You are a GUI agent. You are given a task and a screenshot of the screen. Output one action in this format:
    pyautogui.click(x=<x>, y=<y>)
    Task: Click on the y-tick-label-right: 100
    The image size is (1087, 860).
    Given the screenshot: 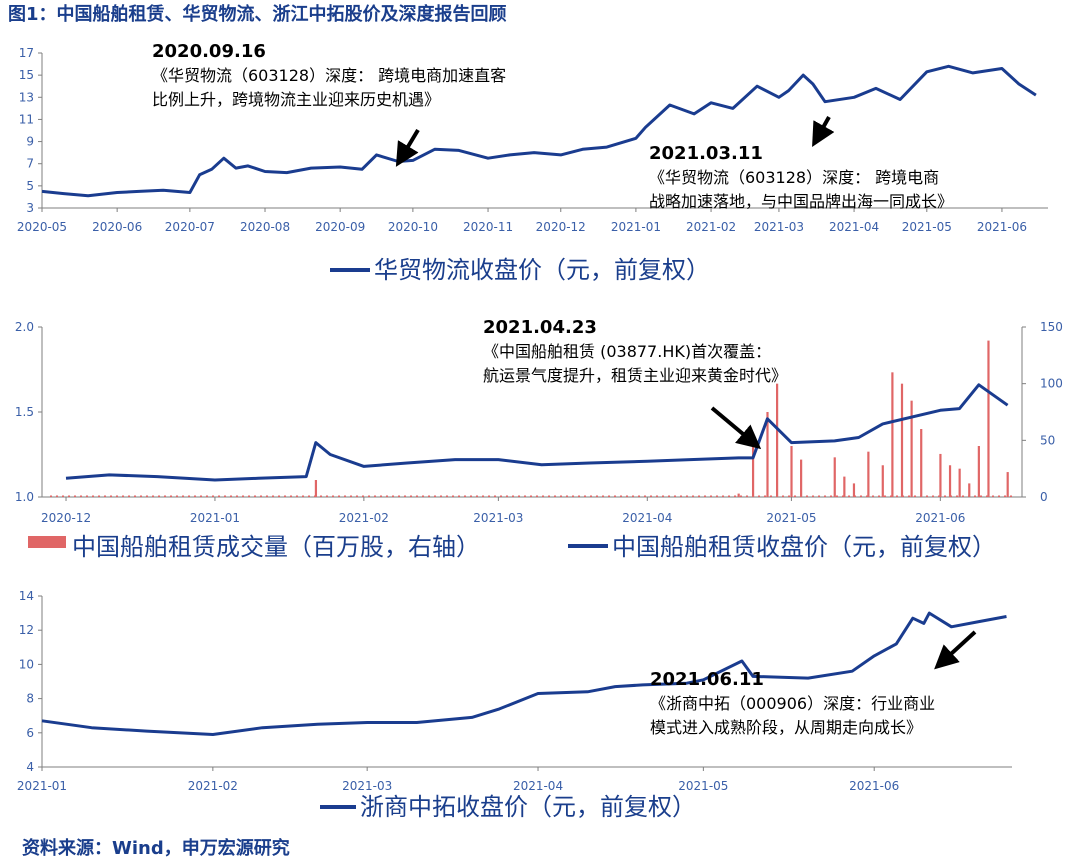 What is the action you would take?
    pyautogui.click(x=1051, y=384)
    